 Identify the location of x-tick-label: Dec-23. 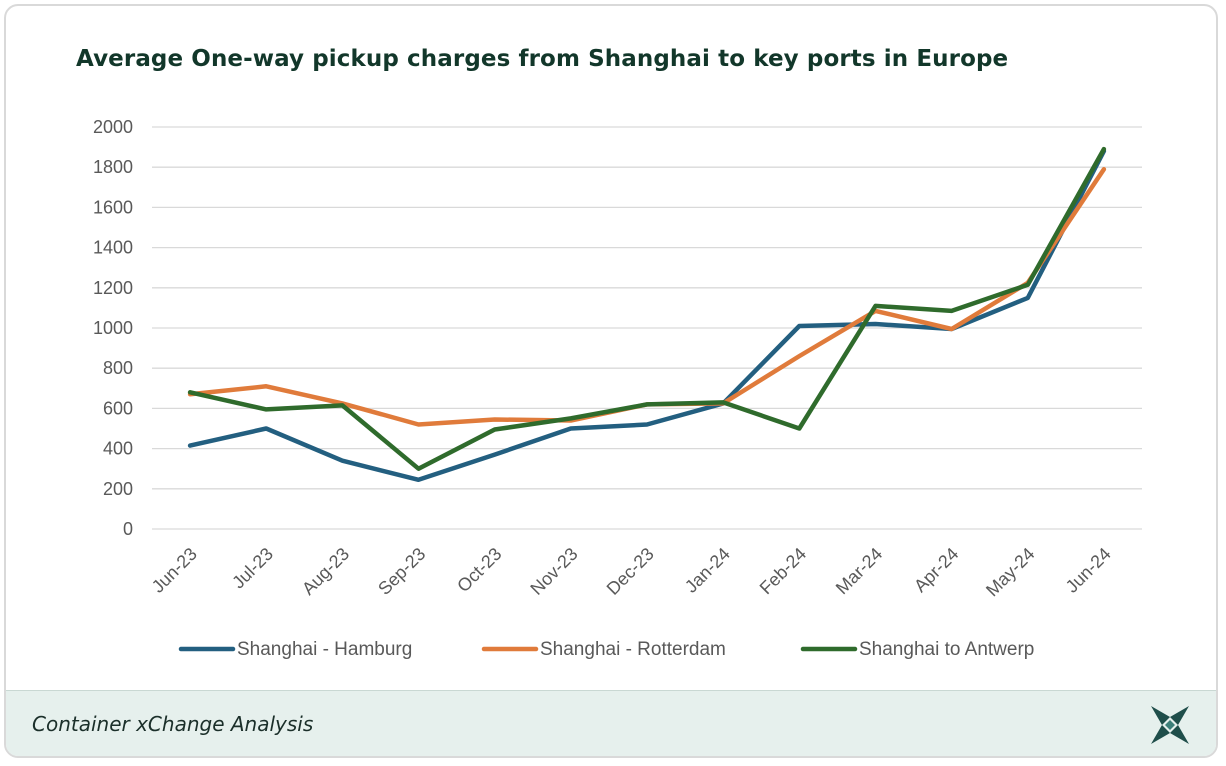
(630, 571).